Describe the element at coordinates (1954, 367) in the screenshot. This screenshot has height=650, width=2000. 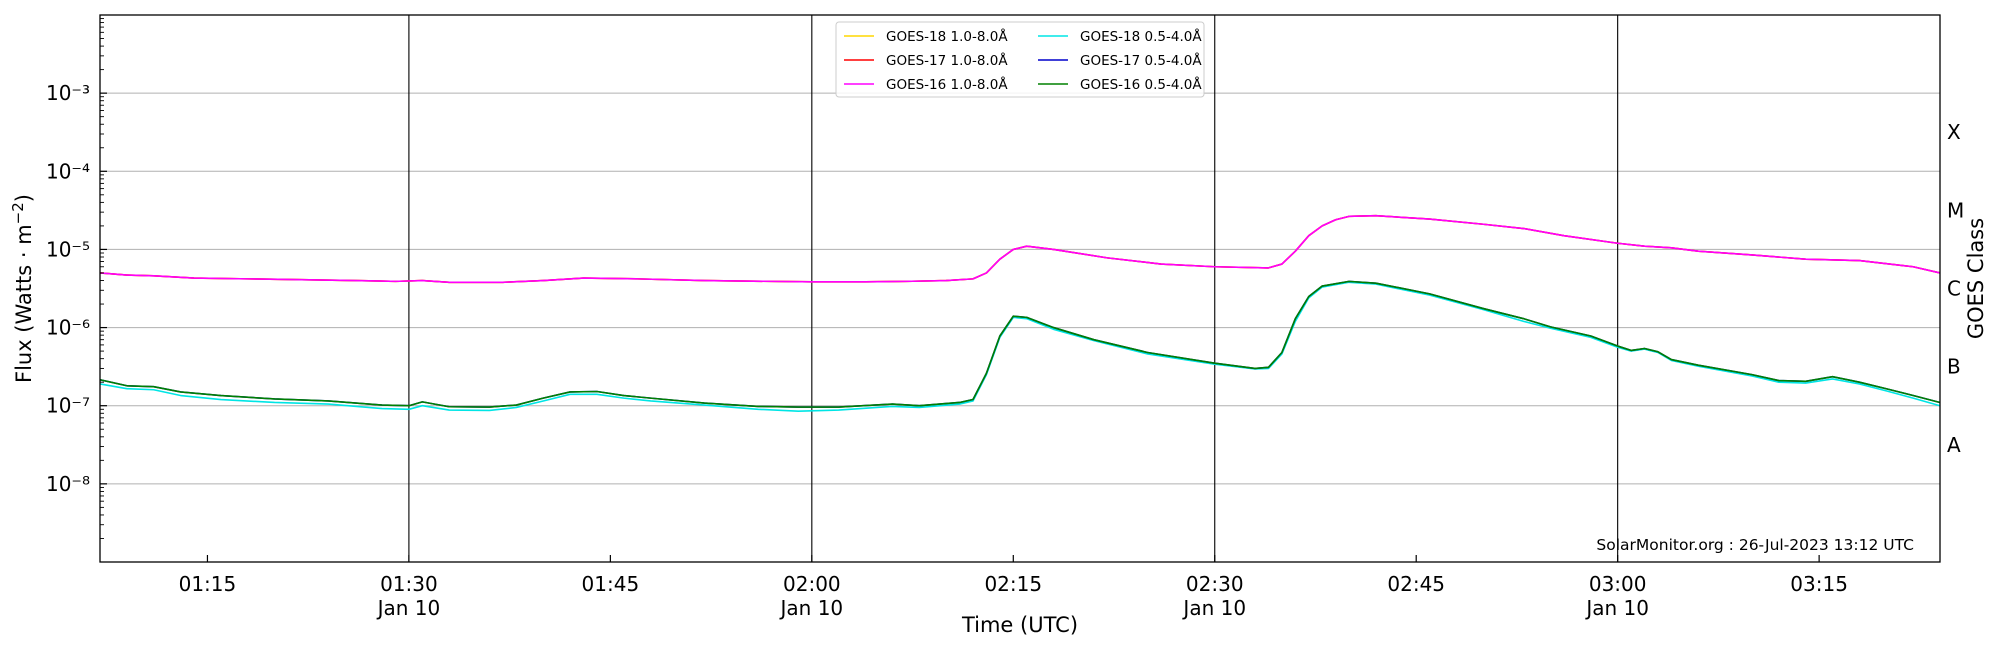
I see `goes-class-label: B` at that location.